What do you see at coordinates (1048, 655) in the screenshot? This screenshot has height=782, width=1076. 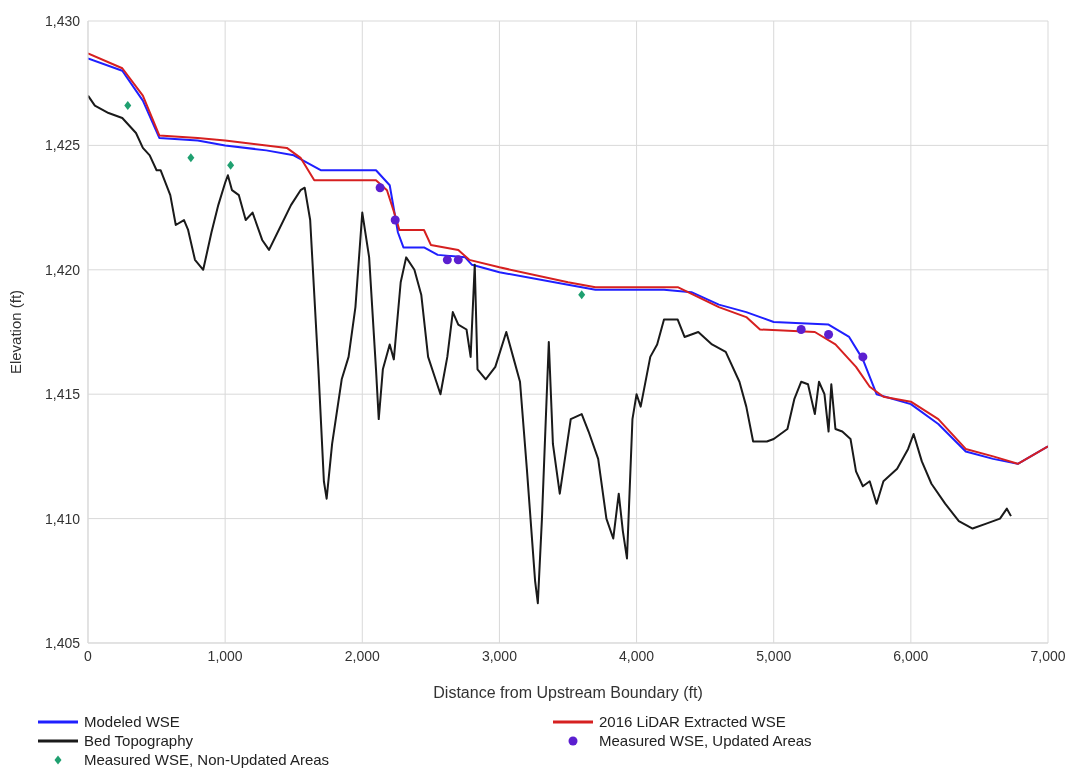 I see `x-tick-label: 7,000` at bounding box center [1048, 655].